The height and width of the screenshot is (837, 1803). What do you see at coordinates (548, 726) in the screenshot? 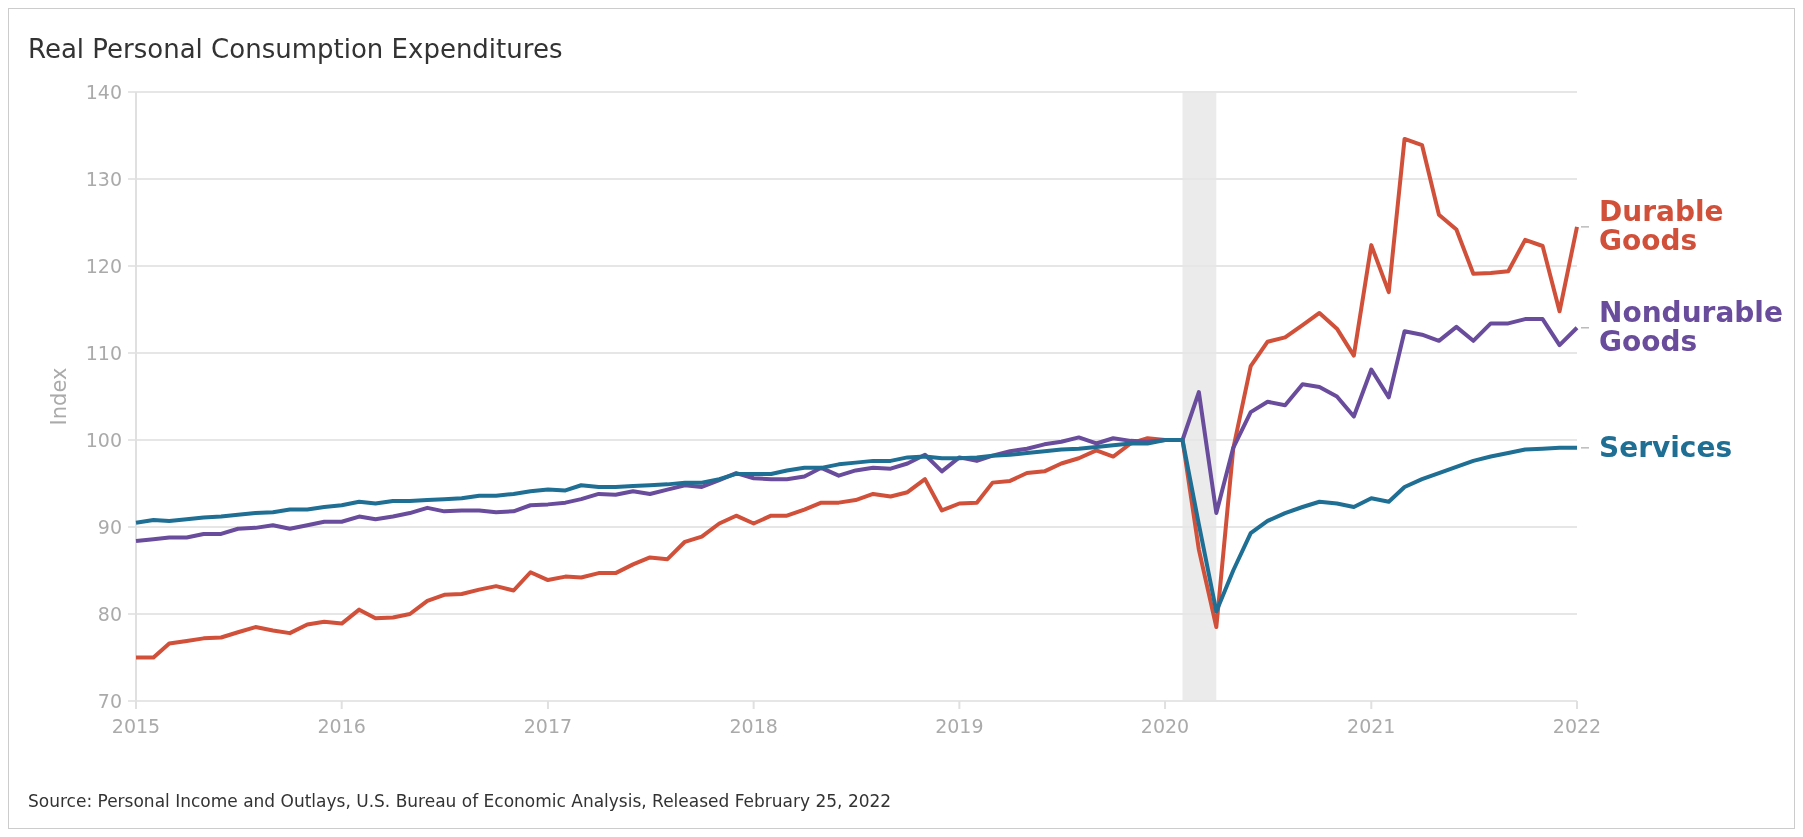
I see `x-tick-label: 2017` at bounding box center [548, 726].